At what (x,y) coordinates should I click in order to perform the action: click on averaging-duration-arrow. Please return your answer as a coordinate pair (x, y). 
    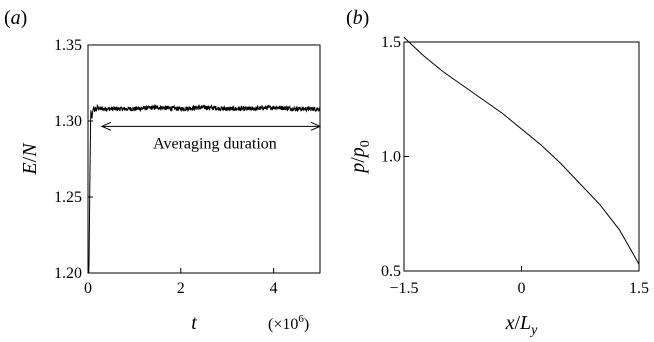
    Looking at the image, I should click on (211, 126).